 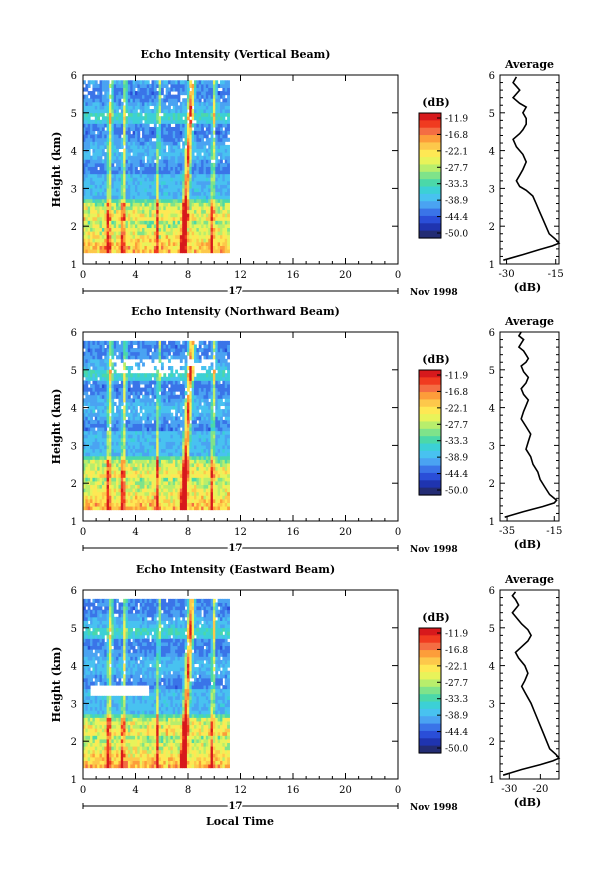 I want to click on avg-x-label: (dB), so click(x=527, y=287).